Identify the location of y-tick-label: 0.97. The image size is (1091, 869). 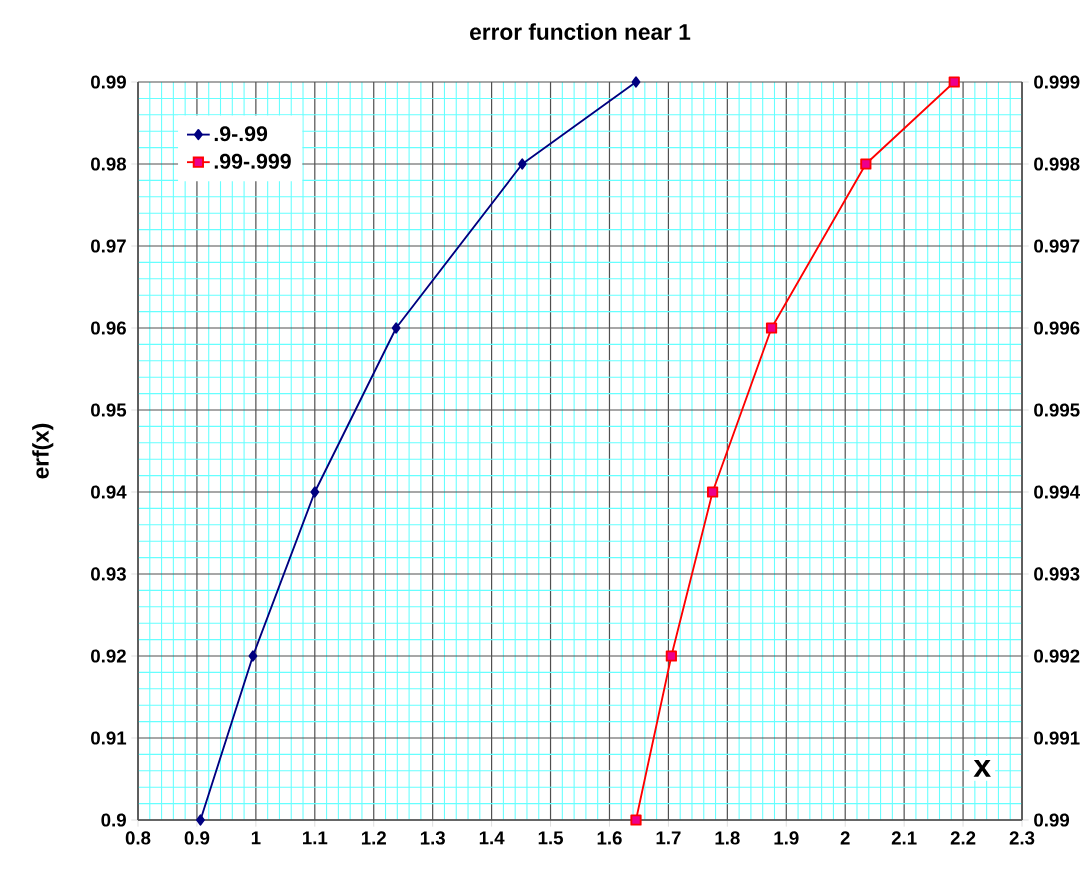
(108, 246).